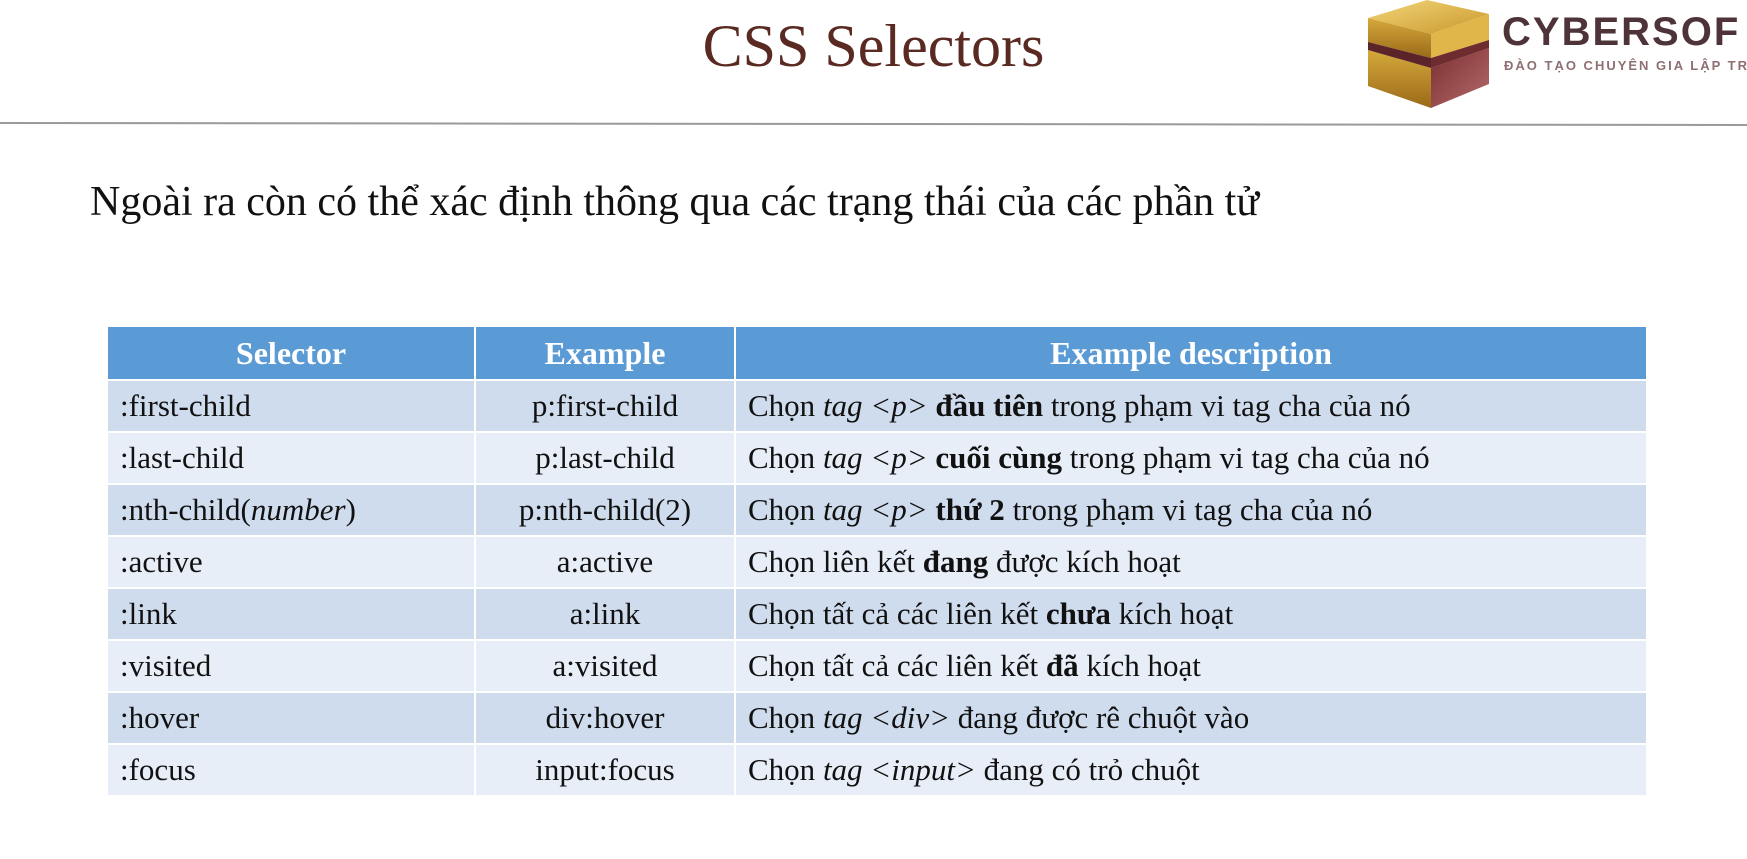  What do you see at coordinates (291, 614) in the screenshot?
I see `cell-selector: :link` at bounding box center [291, 614].